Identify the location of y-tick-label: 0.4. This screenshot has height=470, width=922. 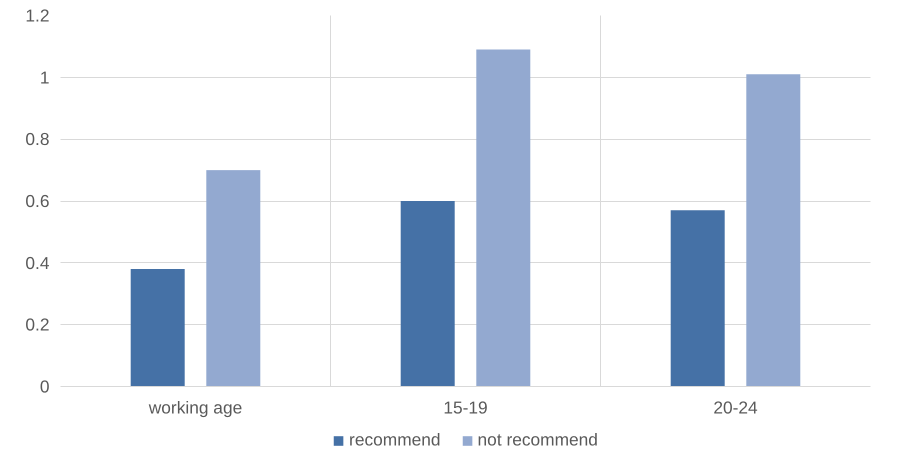
(37, 262).